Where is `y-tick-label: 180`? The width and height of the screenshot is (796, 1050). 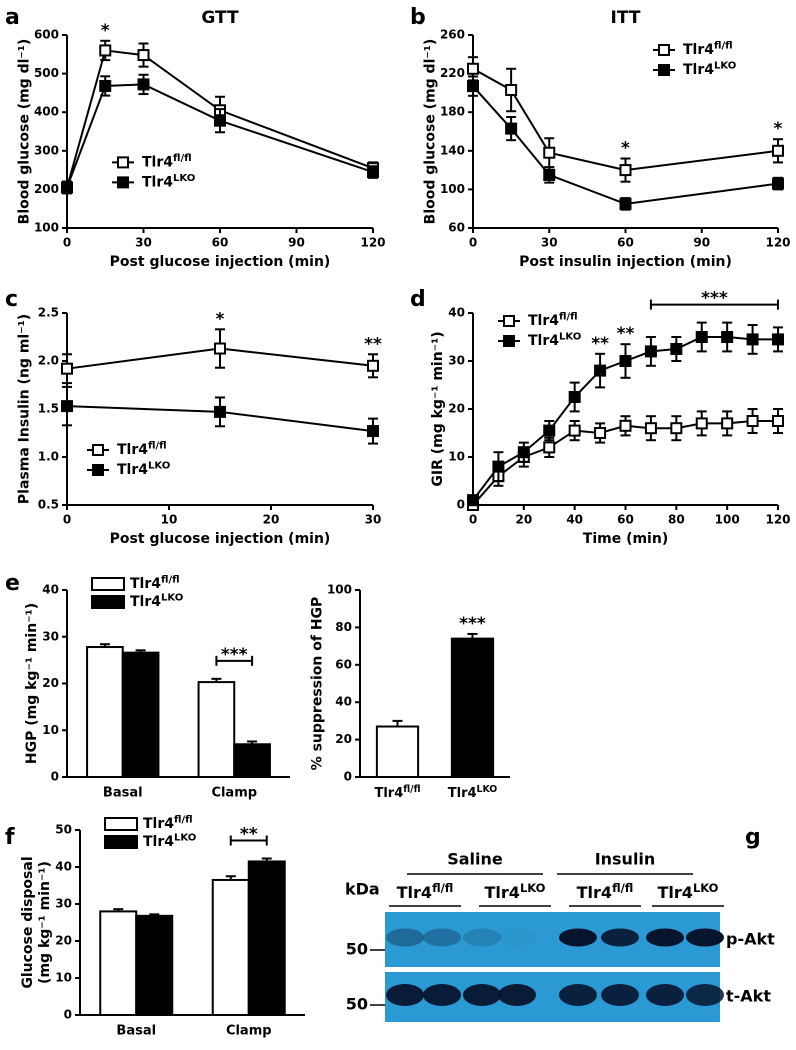
y-tick-label: 180 is located at coordinates (452, 112).